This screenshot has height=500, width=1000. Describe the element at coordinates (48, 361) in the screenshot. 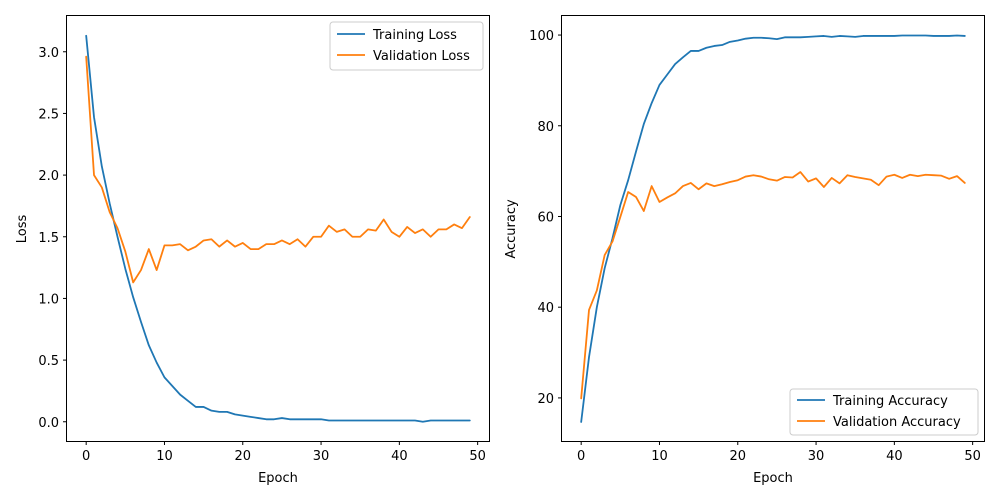

I see `loss-y-tick-label: 0.5` at that location.